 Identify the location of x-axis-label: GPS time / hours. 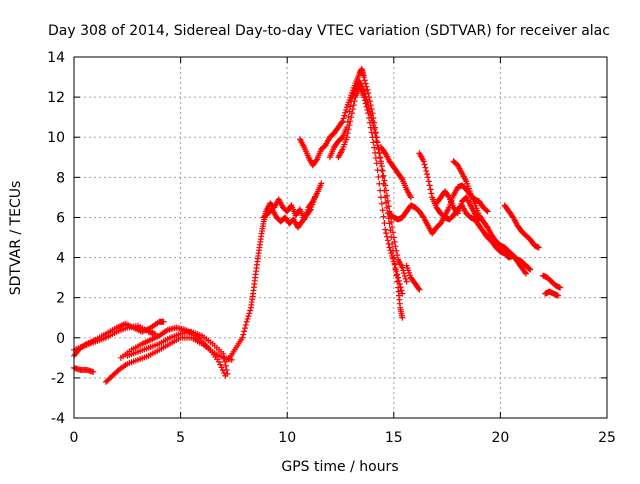
(339, 467).